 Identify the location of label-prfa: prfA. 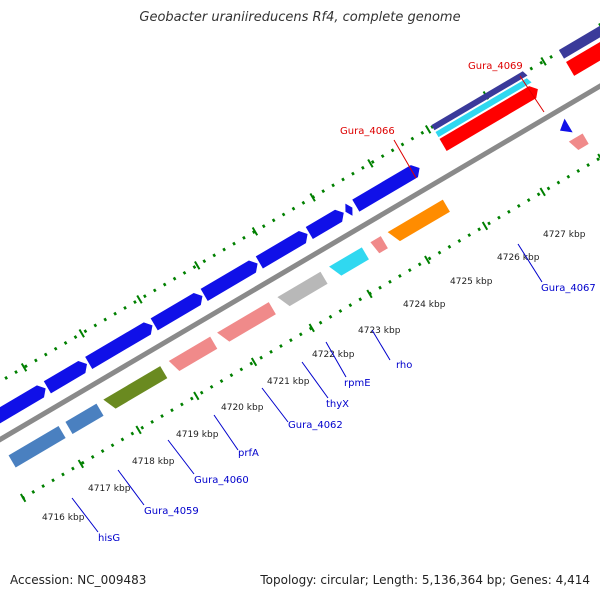
(248, 453).